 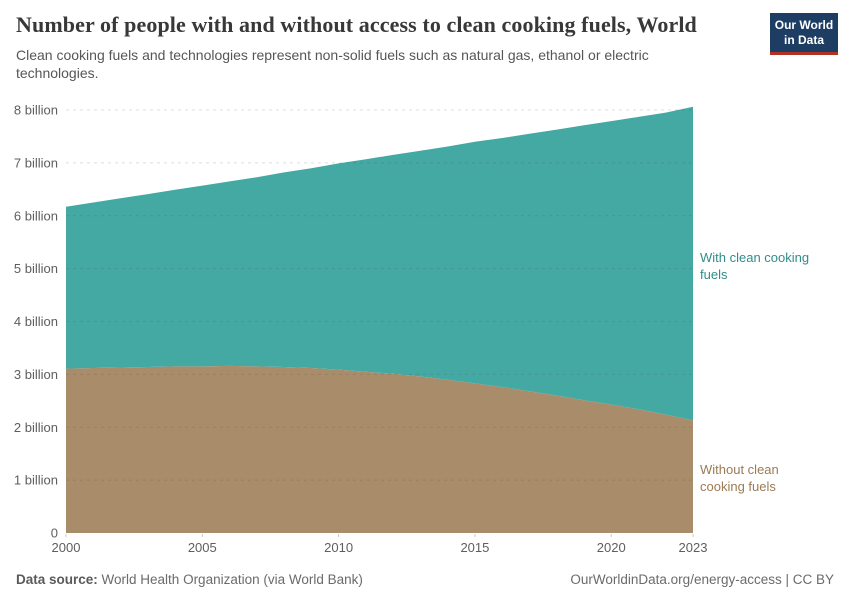 What do you see at coordinates (36, 162) in the screenshot?
I see `y-axis-tick-label: 7 billion` at bounding box center [36, 162].